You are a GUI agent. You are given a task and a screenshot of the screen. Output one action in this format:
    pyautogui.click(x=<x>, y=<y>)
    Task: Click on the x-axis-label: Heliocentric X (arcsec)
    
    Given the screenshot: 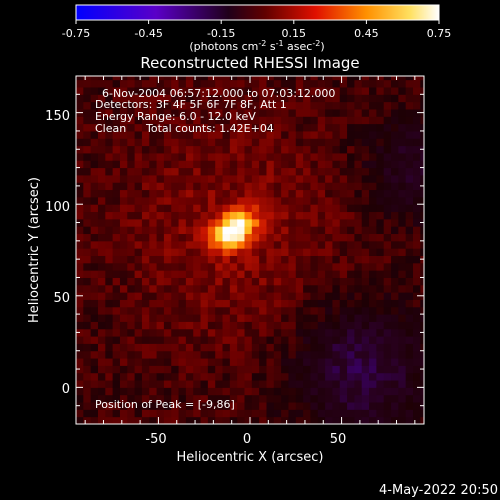 What is the action you would take?
    pyautogui.click(x=250, y=457)
    